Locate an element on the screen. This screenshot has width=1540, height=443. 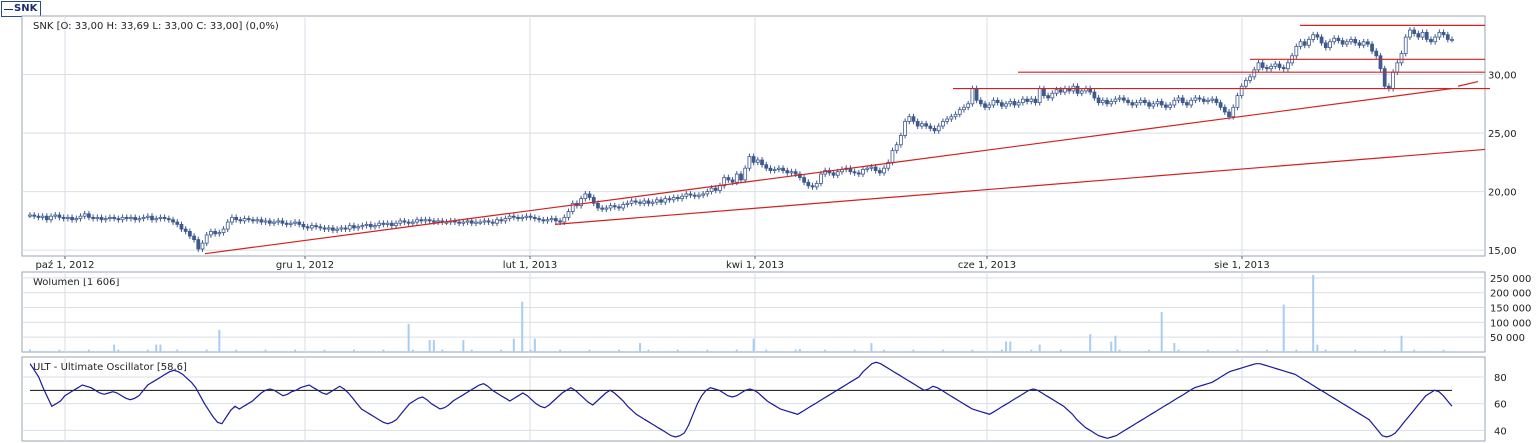
ticker-legend-tab: SNK is located at coordinates (21, 9).